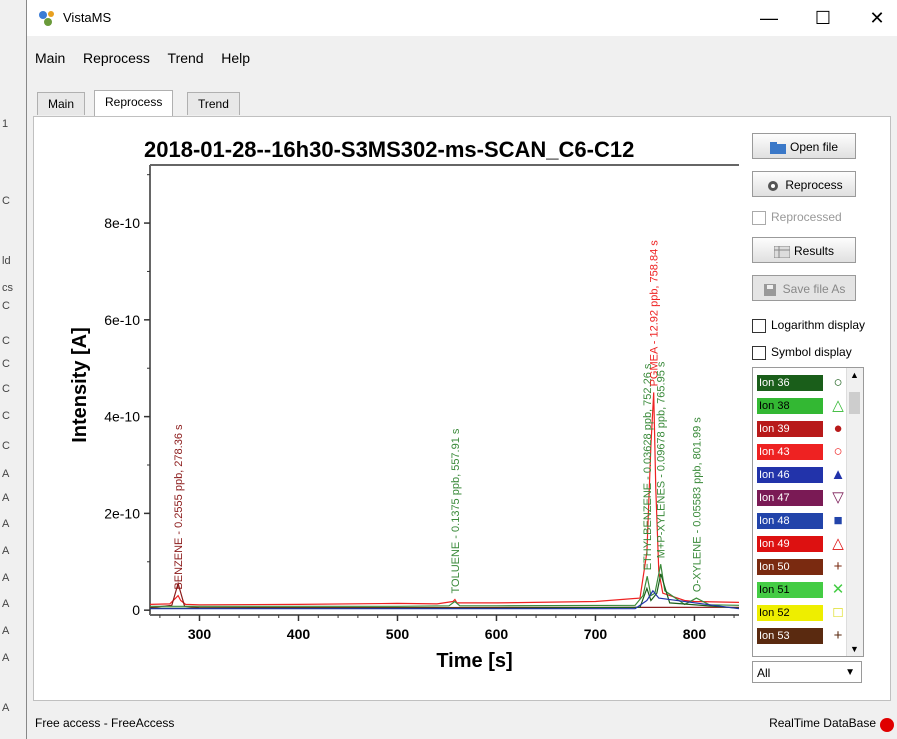  What do you see at coordinates (695, 634) in the screenshot?
I see `x-tick-label: 800` at bounding box center [695, 634].